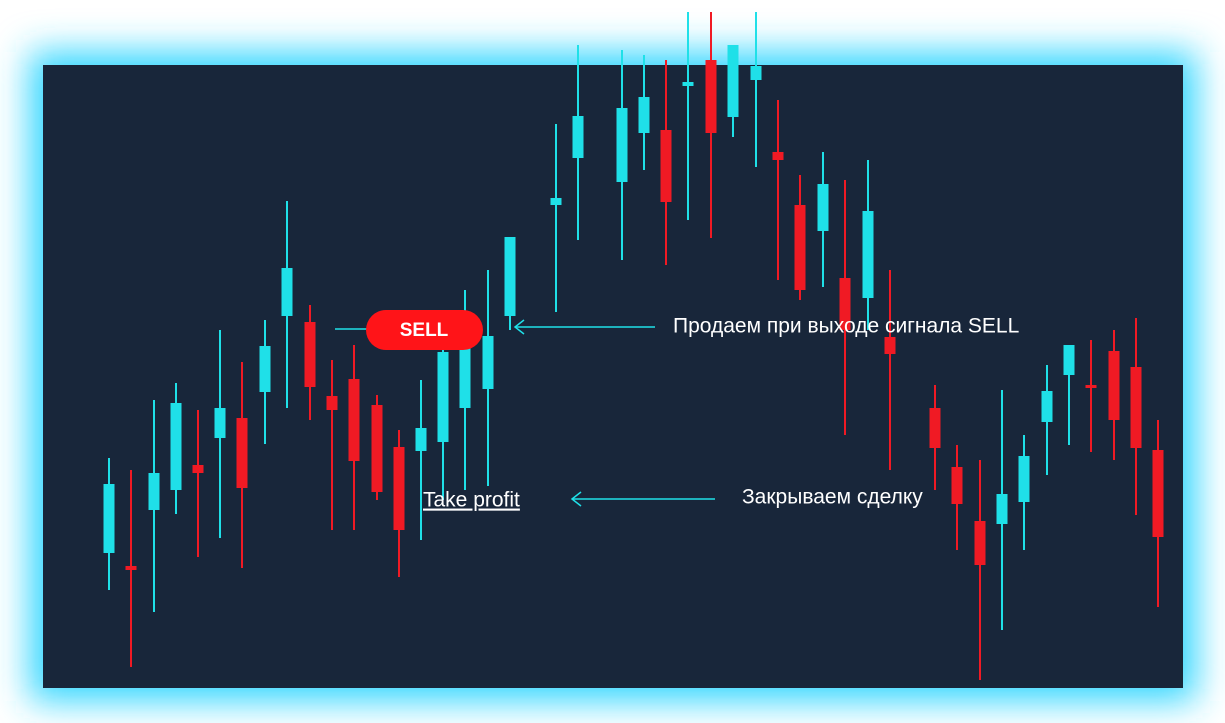  What do you see at coordinates (471, 500) in the screenshot?
I see `take-profit-label: Take profit` at bounding box center [471, 500].